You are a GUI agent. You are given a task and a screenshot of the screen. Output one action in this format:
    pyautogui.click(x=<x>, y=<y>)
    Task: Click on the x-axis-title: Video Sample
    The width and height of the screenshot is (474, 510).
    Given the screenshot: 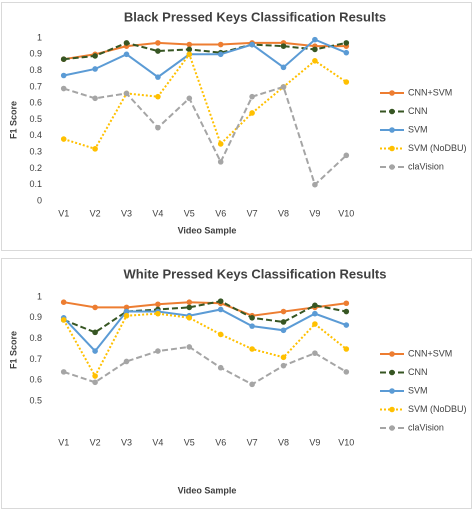 What is the action you would take?
    pyautogui.click(x=207, y=490)
    